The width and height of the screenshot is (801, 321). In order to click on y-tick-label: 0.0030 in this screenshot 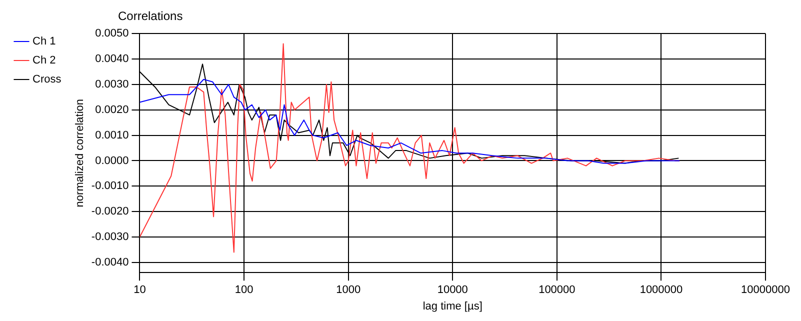, I will do `click(112, 84)`.